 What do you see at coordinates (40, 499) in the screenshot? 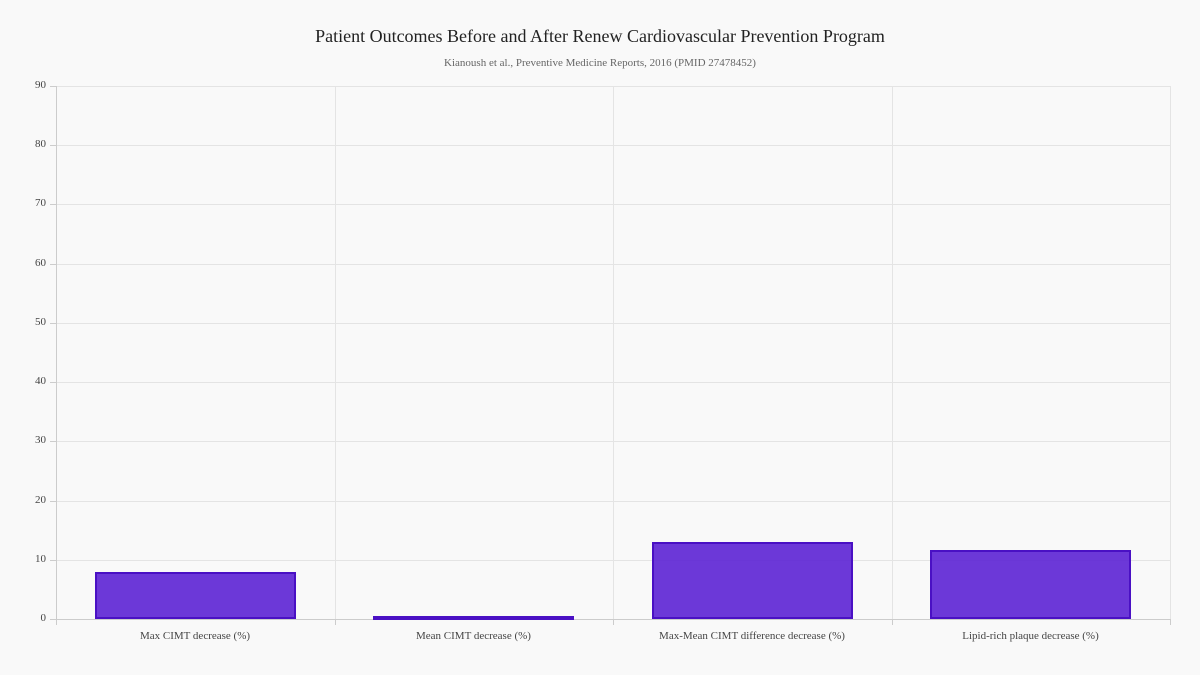
I see `y-tick-label: 20` at bounding box center [40, 499].